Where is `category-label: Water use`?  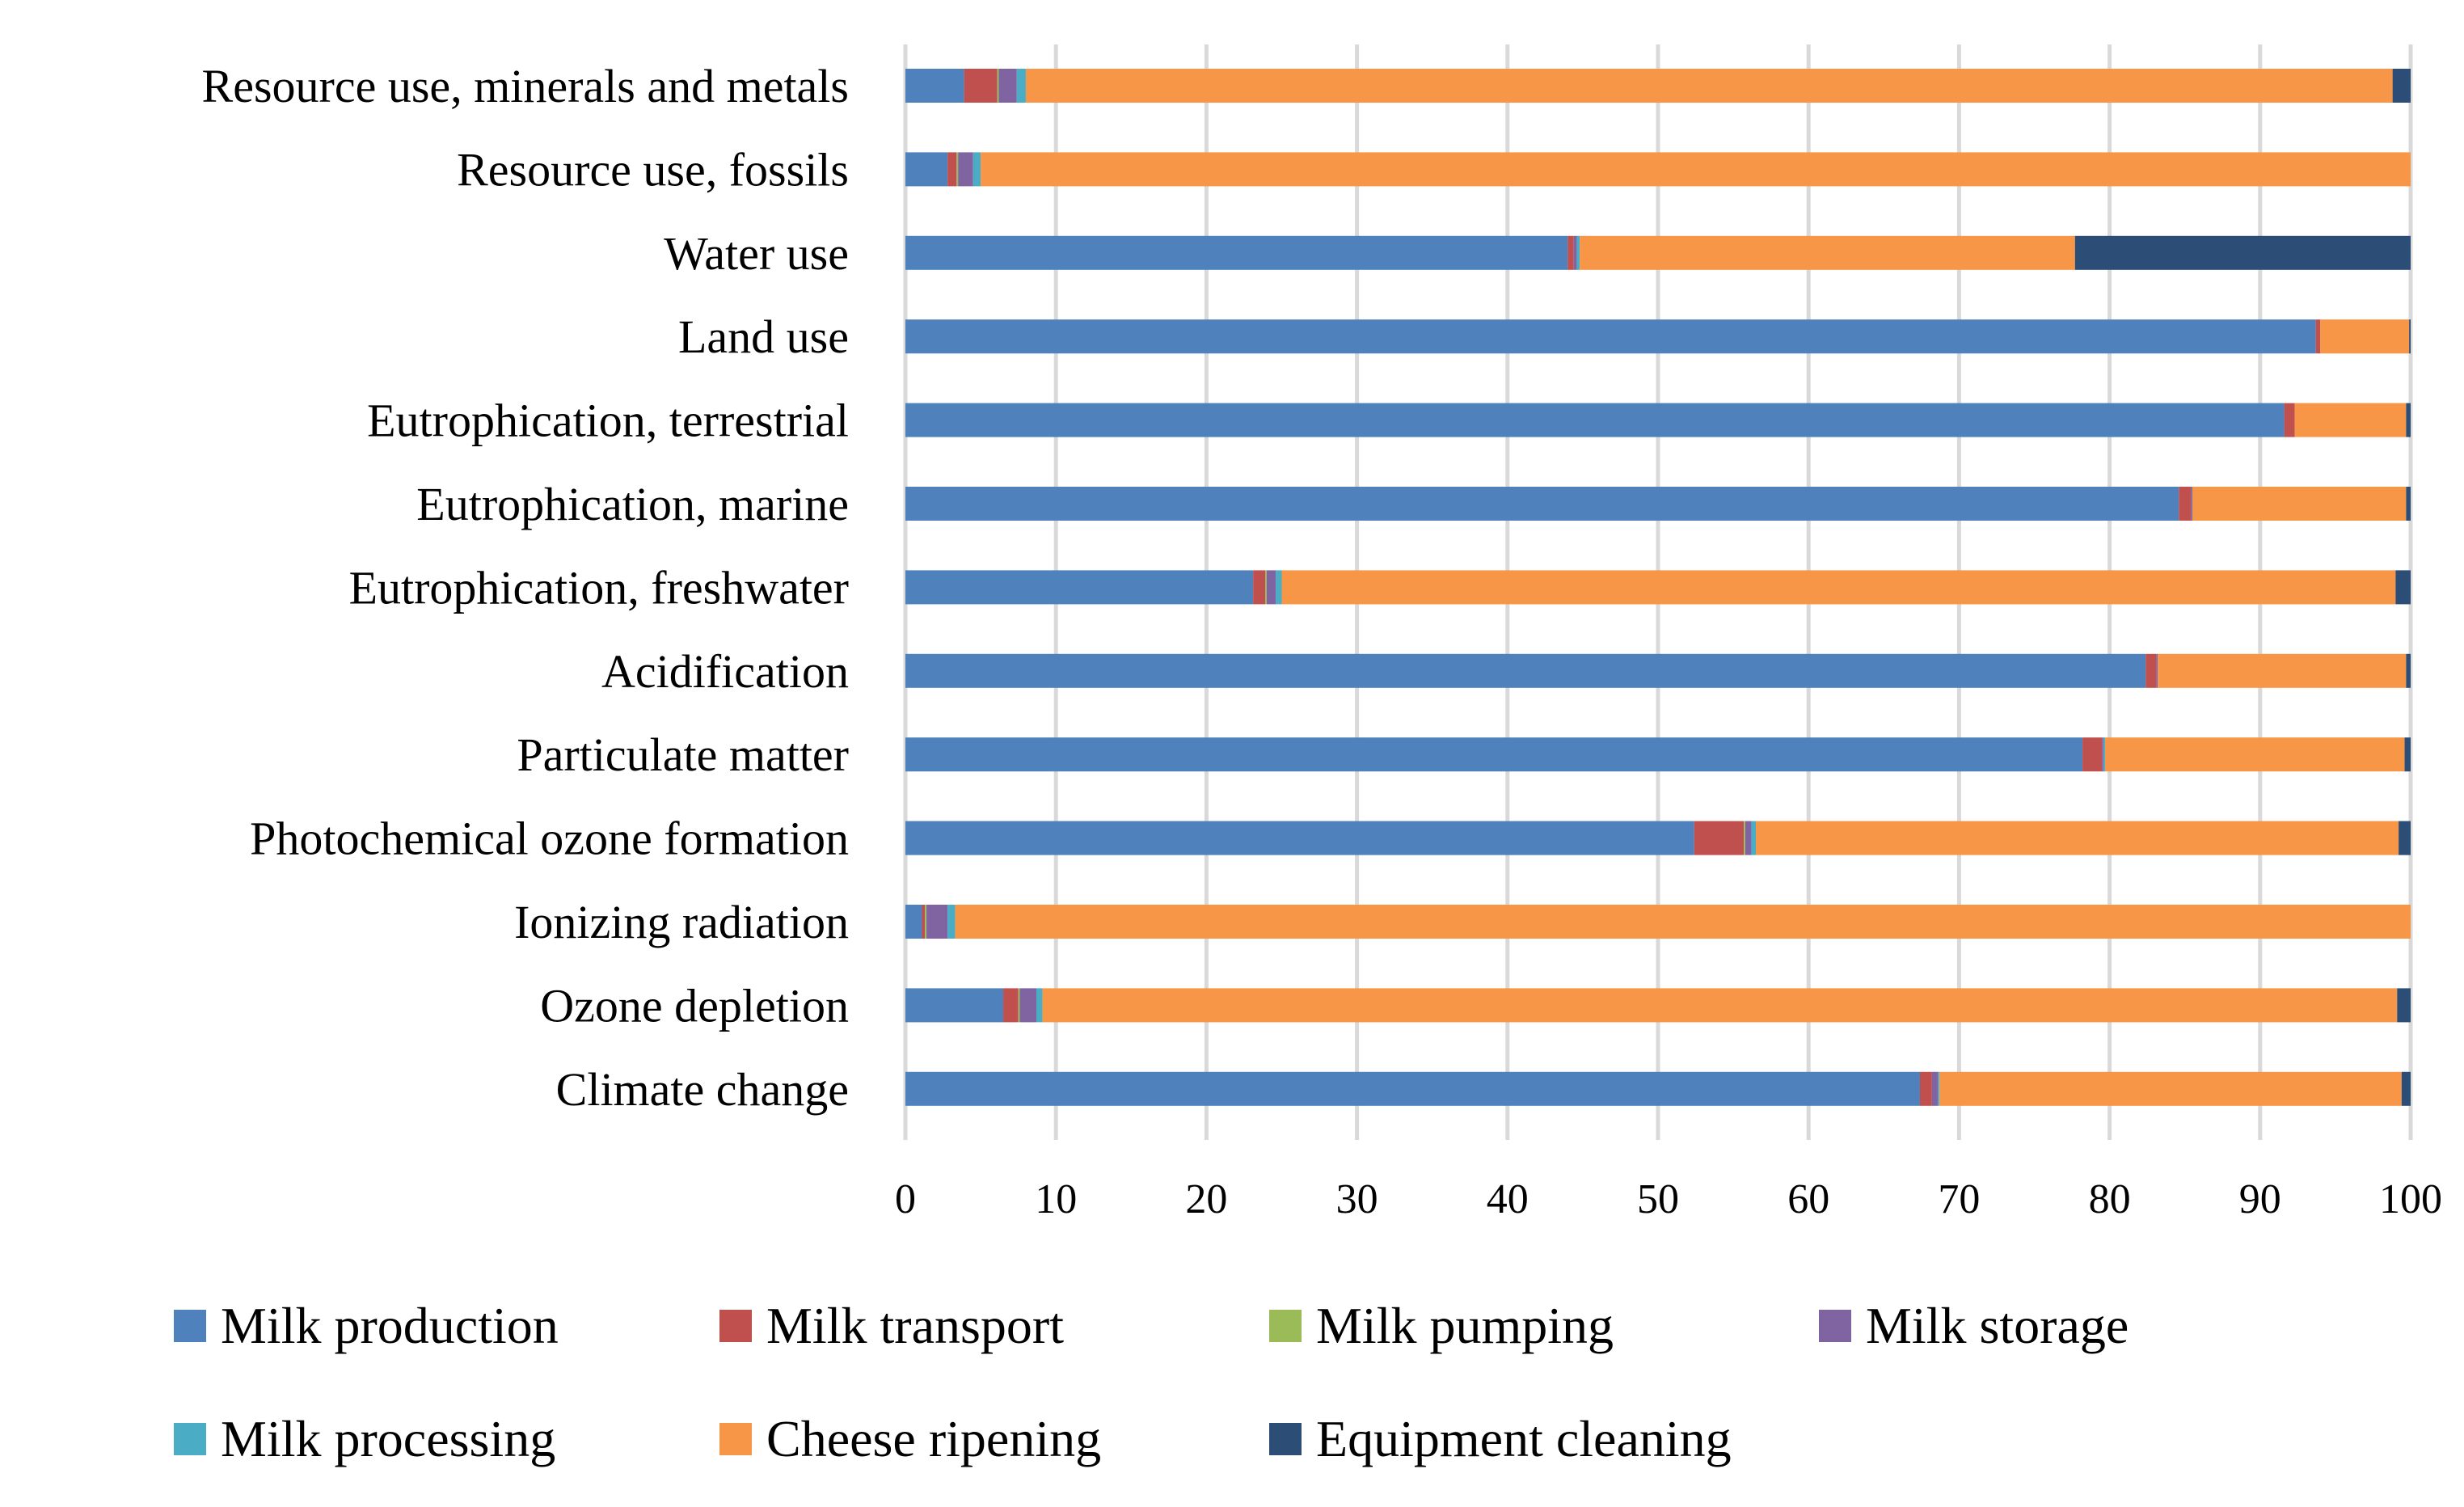
category-label: Water use is located at coordinates (757, 253).